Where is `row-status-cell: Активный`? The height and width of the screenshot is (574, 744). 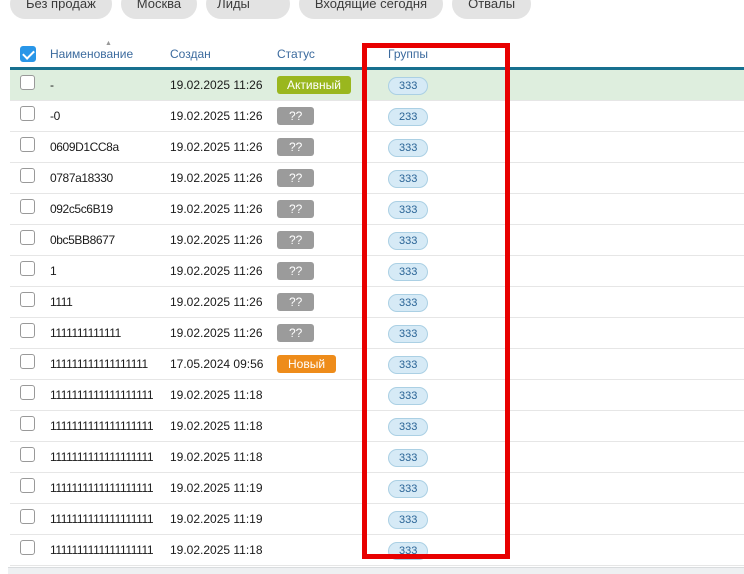 row-status-cell: Активный is located at coordinates (332, 85).